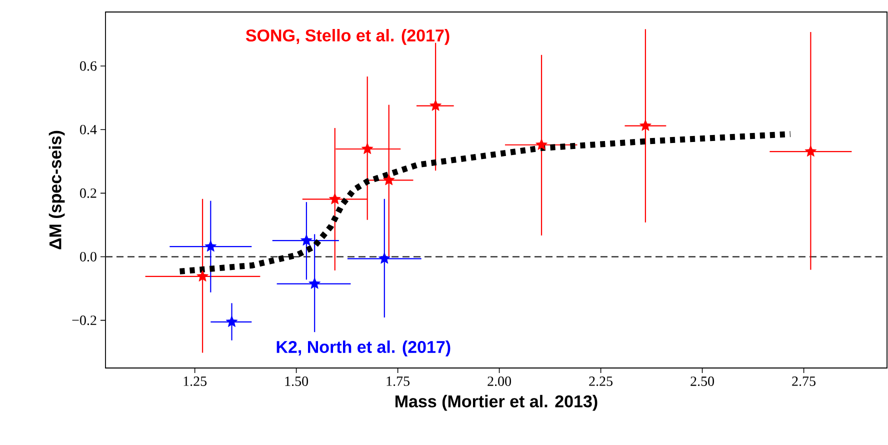 Image resolution: width=888 pixels, height=445 pixels. I want to click on y-axis-title: ΔM (spec-seis), so click(56, 190).